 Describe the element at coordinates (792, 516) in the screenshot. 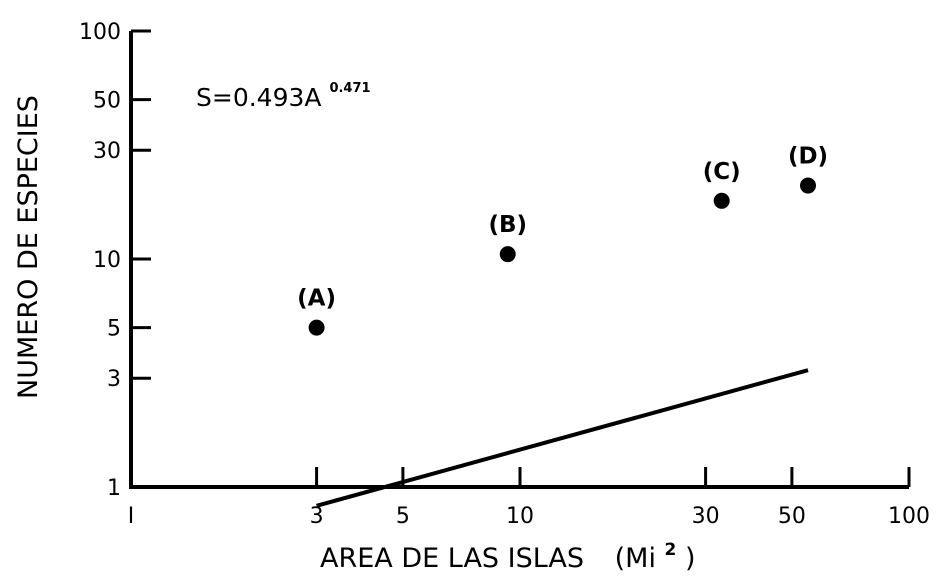

I see `x-tick-label: 50` at that location.